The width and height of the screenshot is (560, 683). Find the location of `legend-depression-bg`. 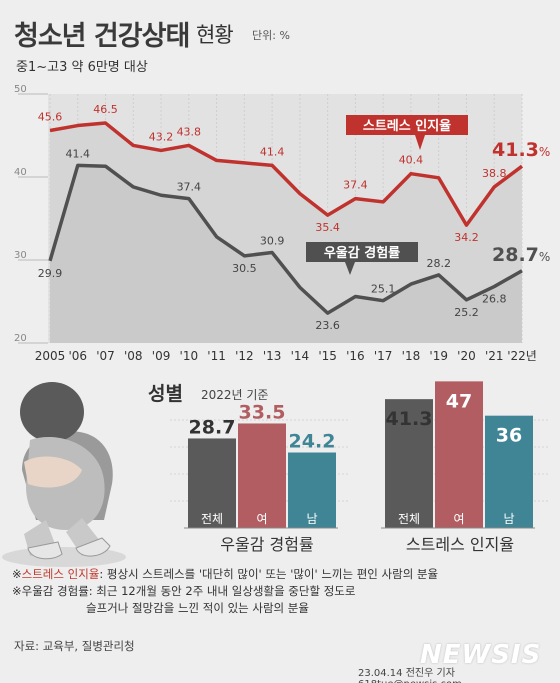

legend-depression-bg is located at coordinates (362, 252).